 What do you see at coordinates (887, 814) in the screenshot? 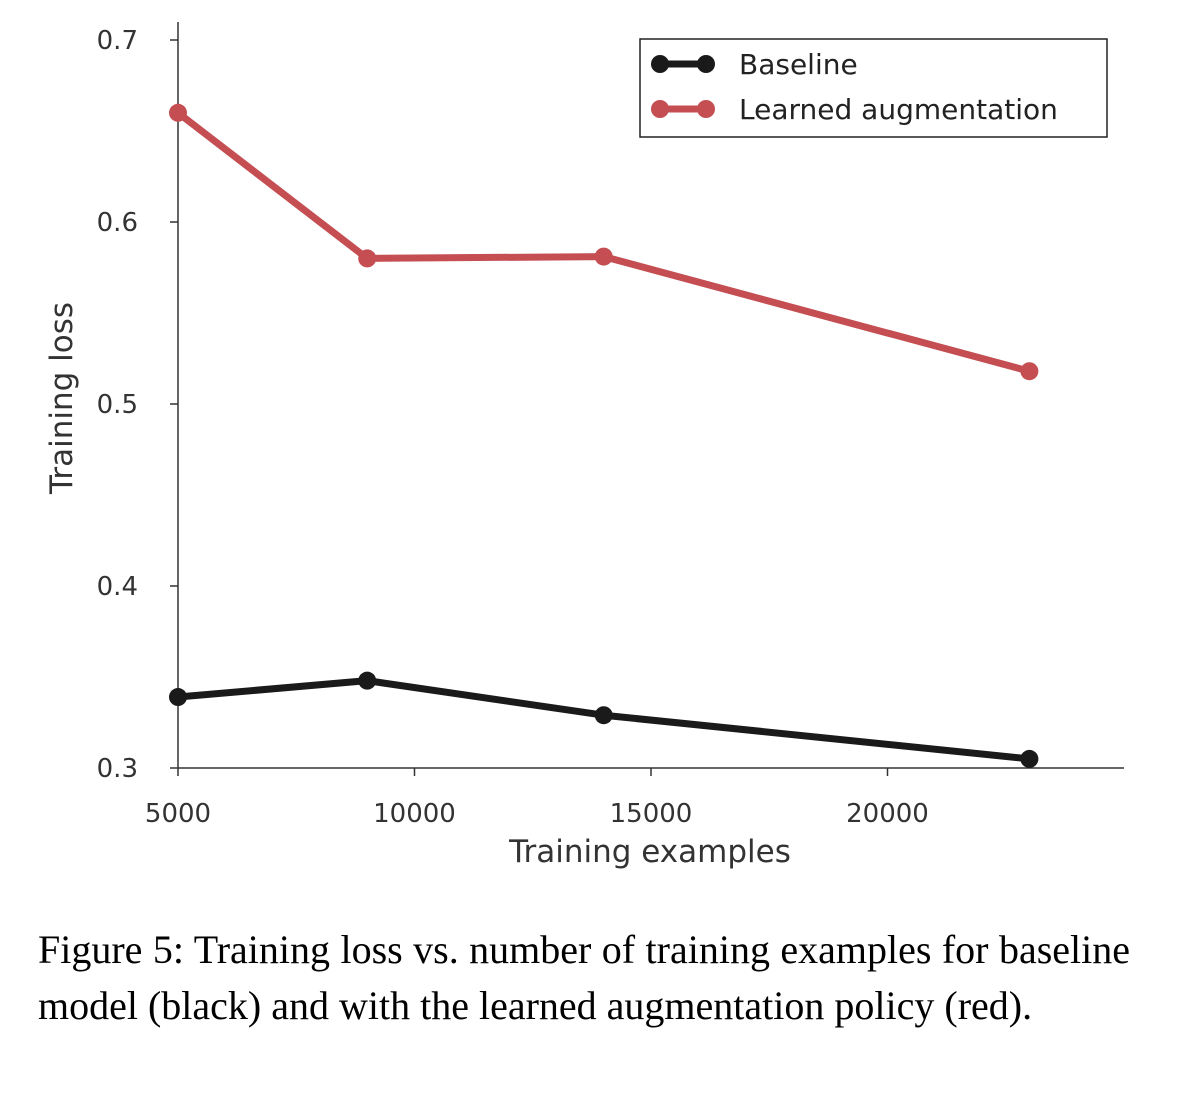
I see `x-tick-label: 20000` at bounding box center [887, 814].